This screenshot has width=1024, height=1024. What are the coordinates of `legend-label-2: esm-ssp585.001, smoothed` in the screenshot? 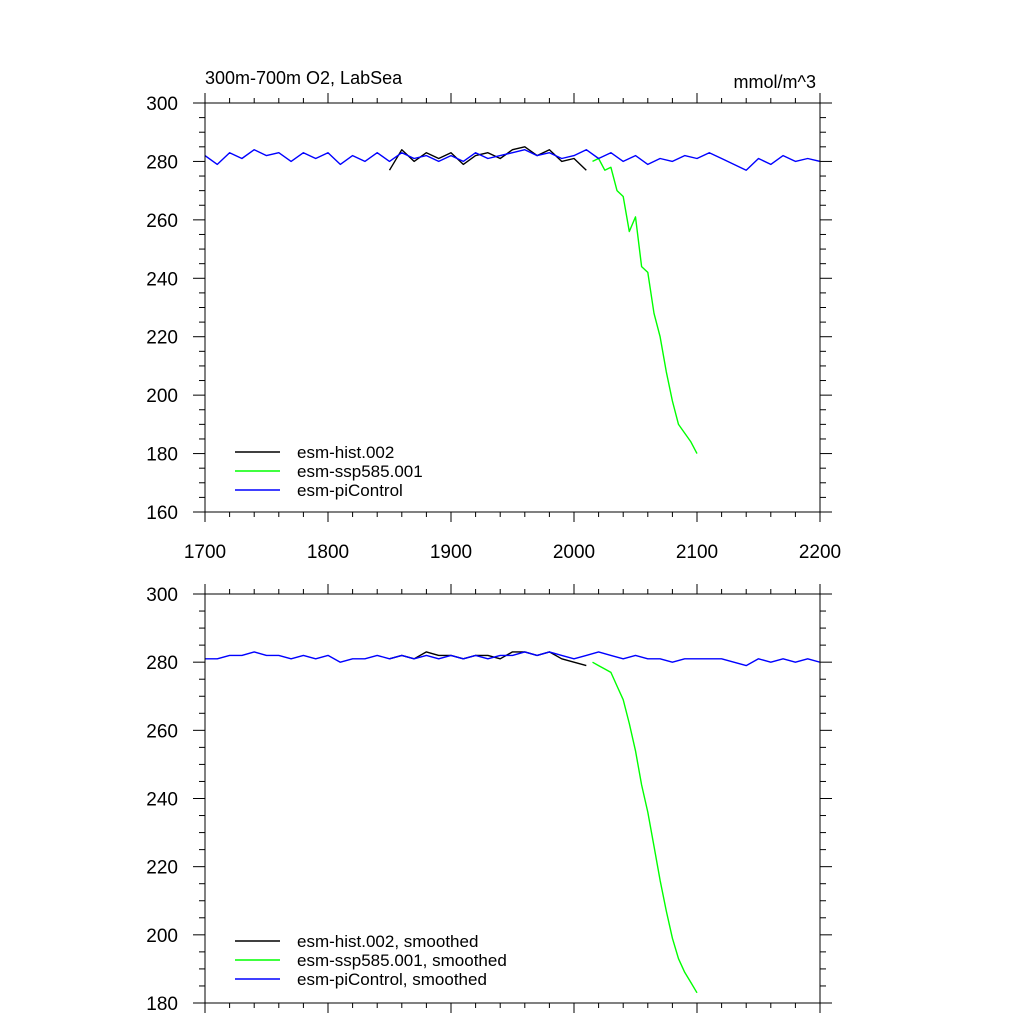 It's located at (402, 960).